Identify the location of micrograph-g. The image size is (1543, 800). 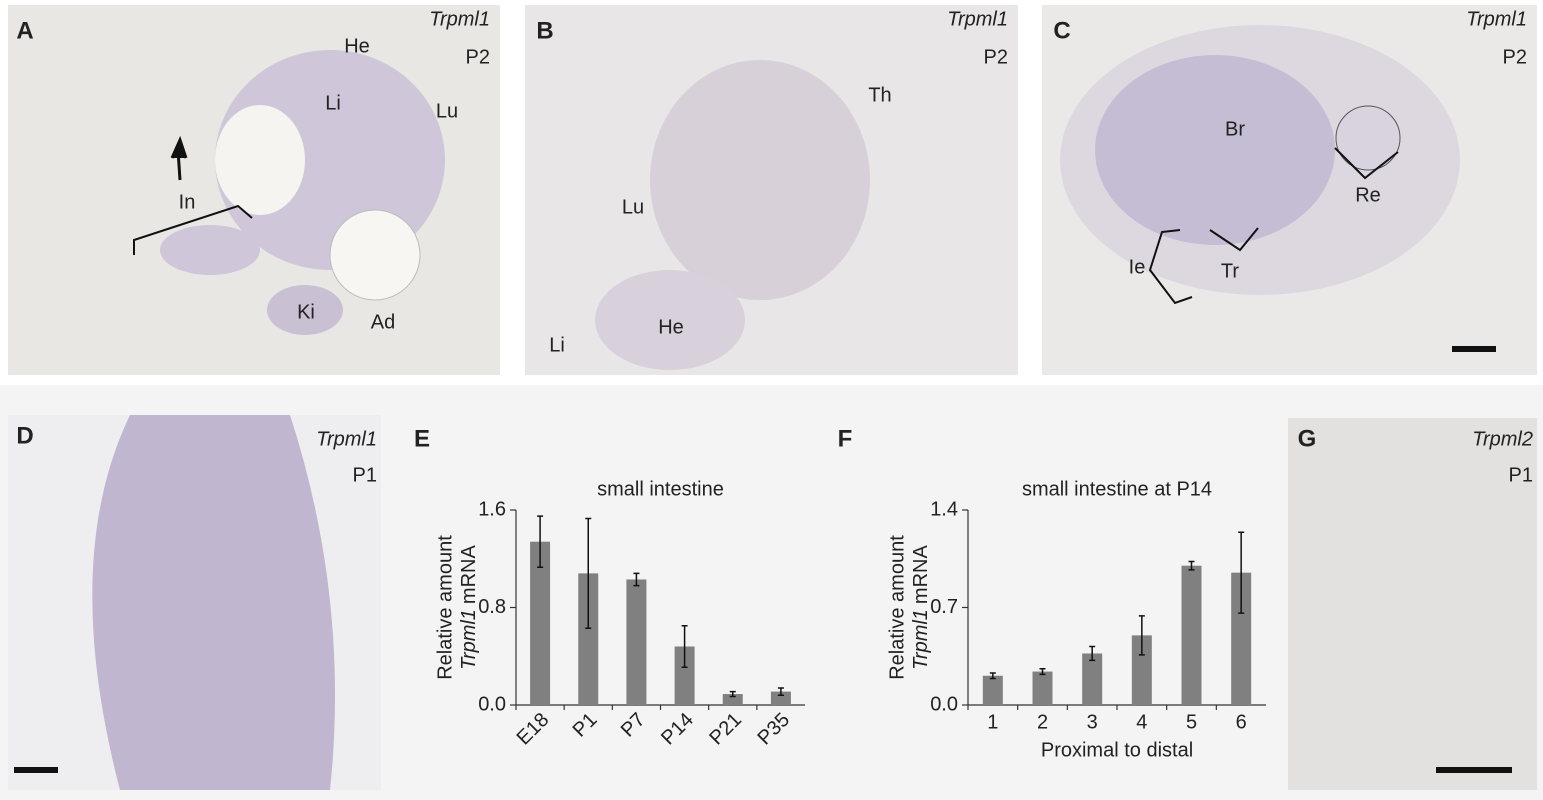
(1412, 604).